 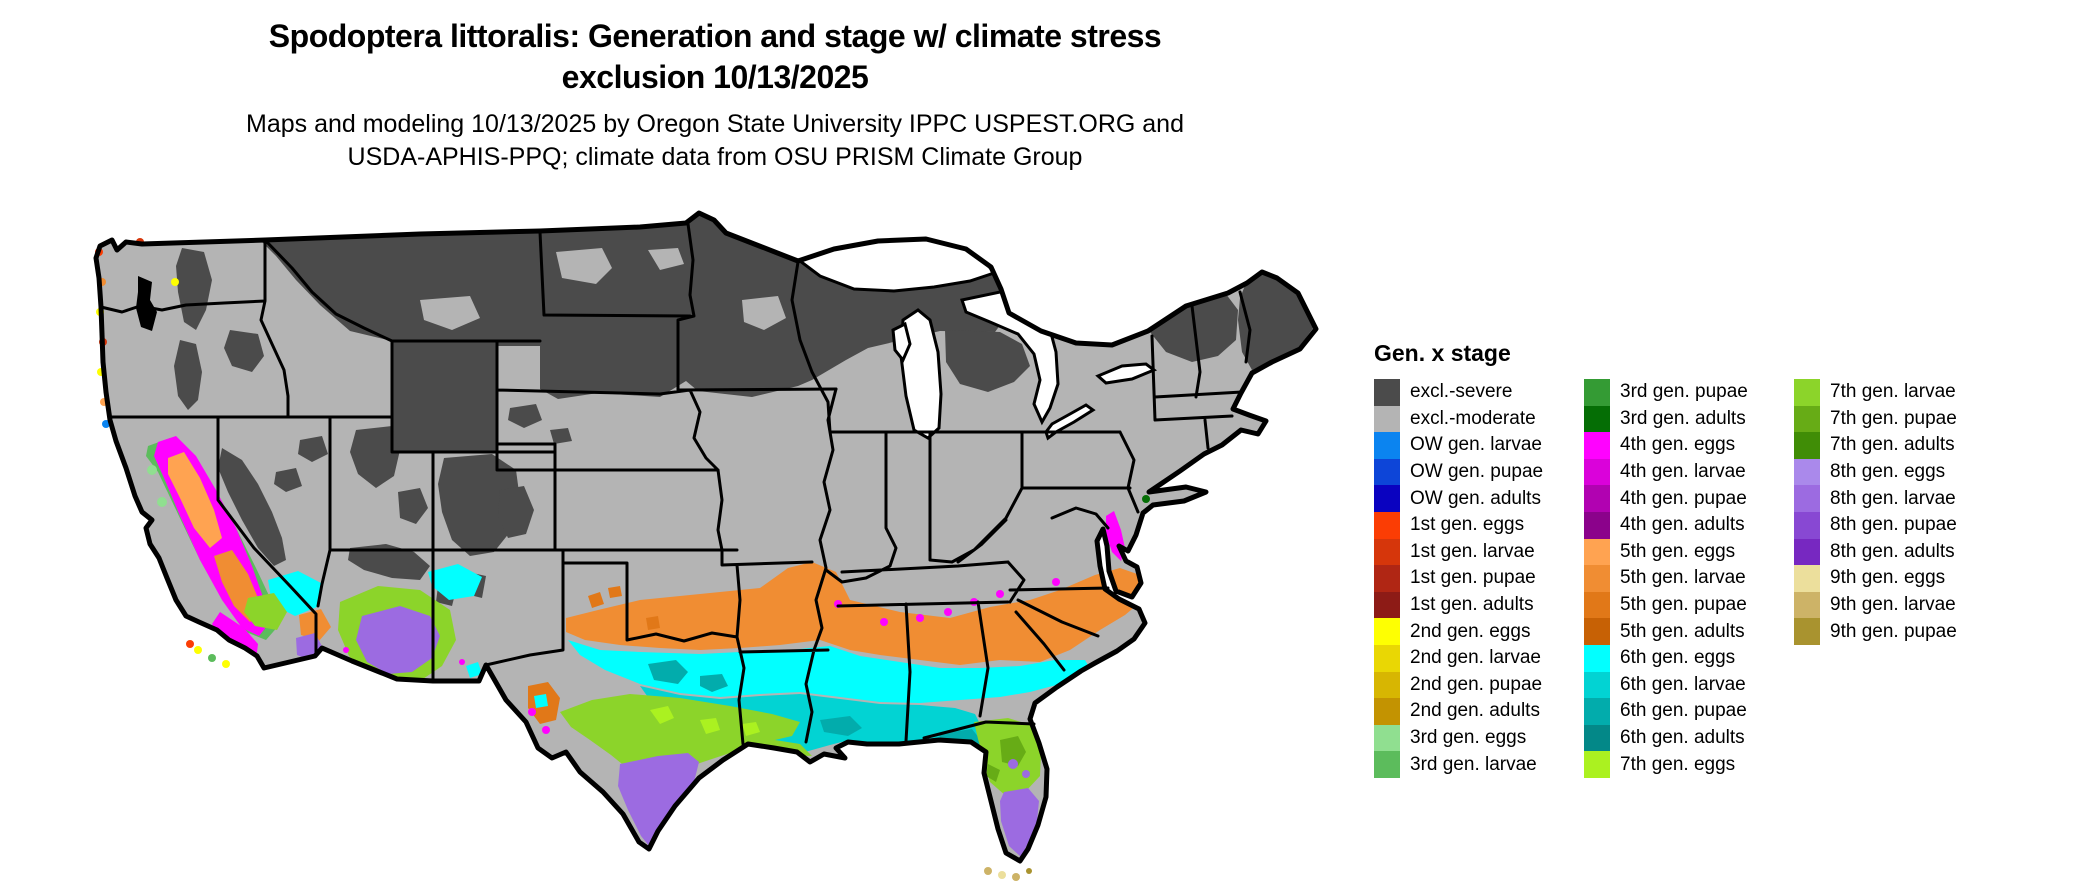 What do you see at coordinates (1479, 631) in the screenshot?
I see `legend-entry: 2nd gen. eggs` at bounding box center [1479, 631].